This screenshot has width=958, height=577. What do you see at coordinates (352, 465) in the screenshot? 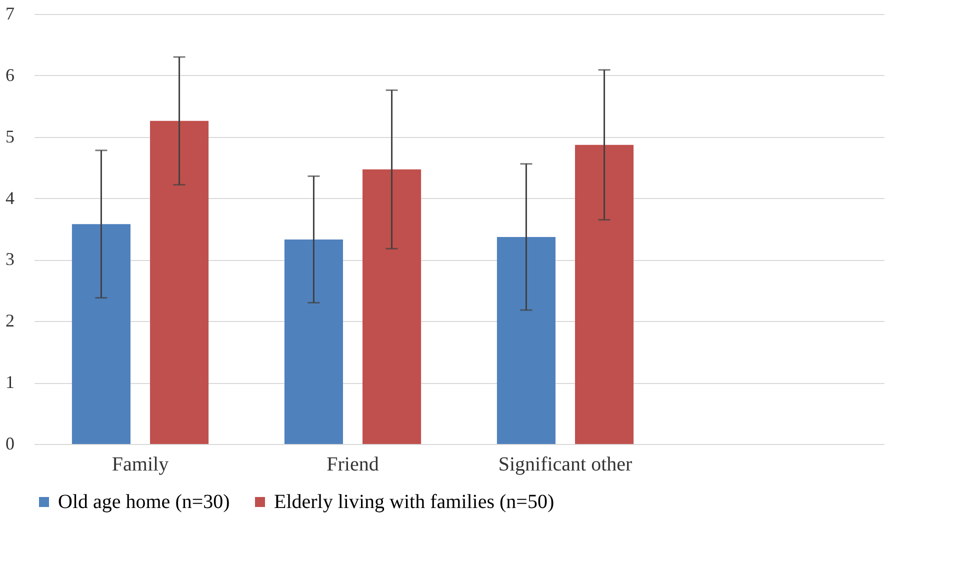
I see `x-tick-label: Friend` at bounding box center [352, 465].